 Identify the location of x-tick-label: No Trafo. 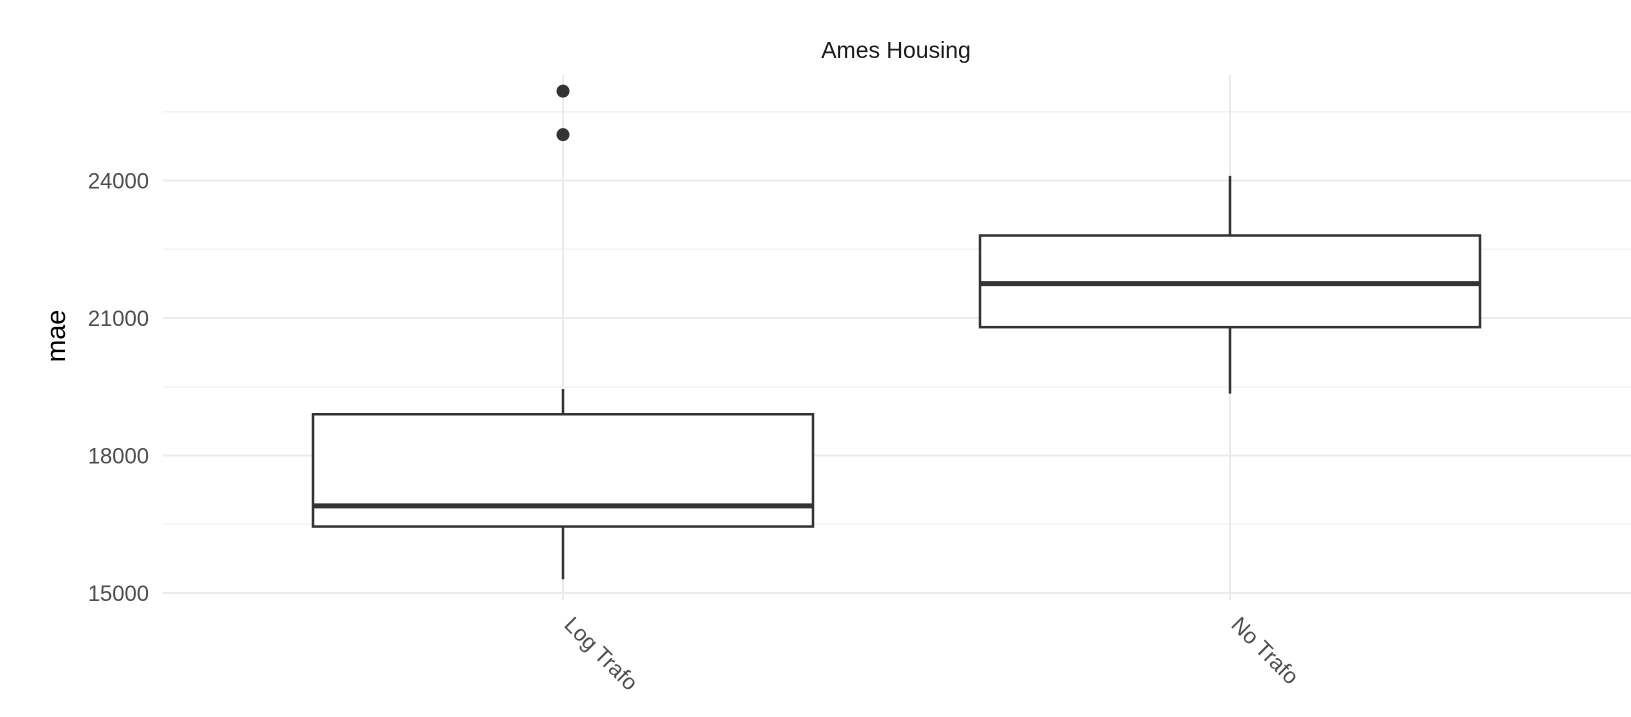
(1264, 650).